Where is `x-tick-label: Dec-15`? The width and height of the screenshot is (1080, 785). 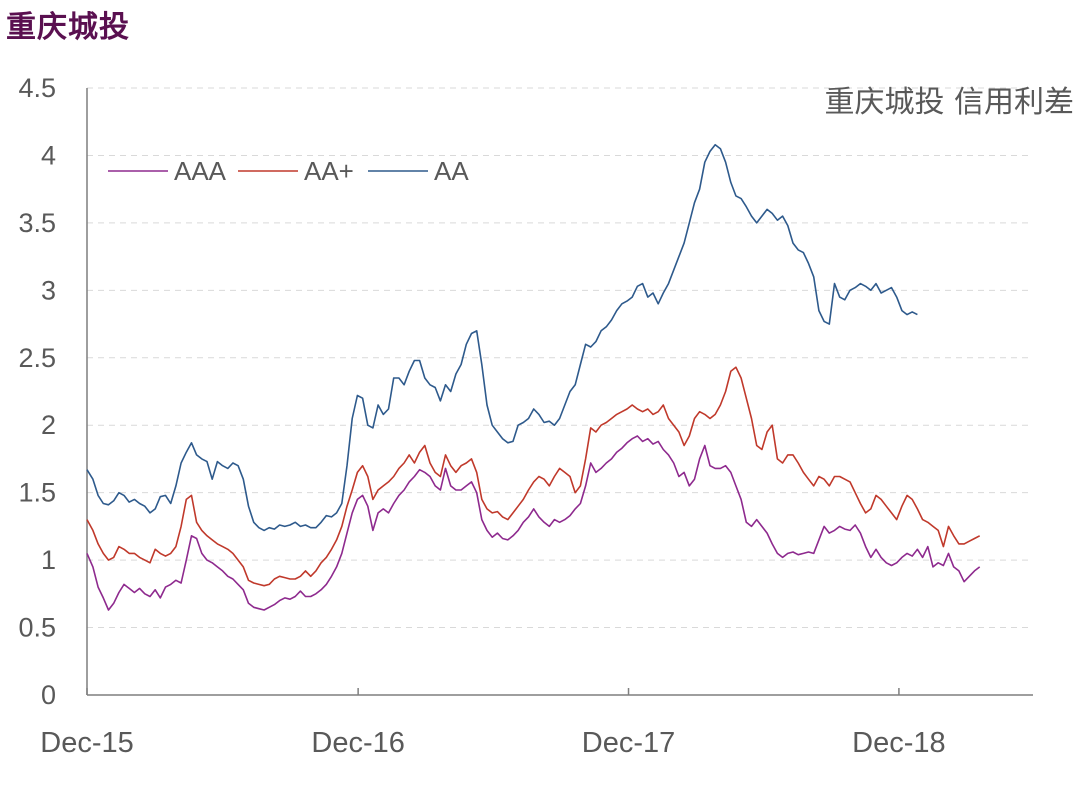 x-tick-label: Dec-15 is located at coordinates (87, 743).